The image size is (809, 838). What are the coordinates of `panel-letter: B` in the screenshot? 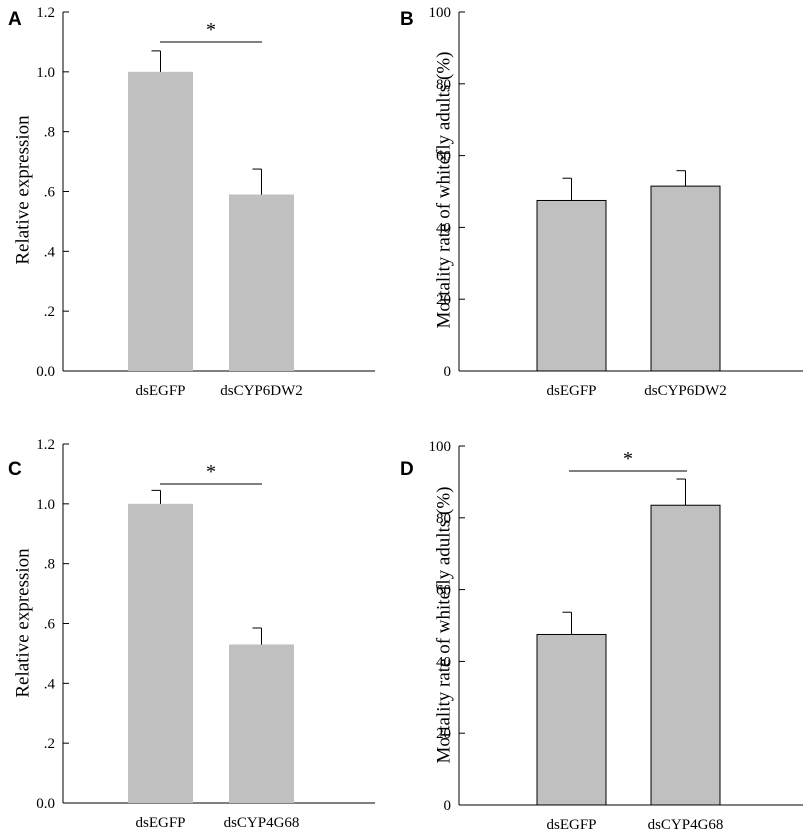 It's located at (407, 19).